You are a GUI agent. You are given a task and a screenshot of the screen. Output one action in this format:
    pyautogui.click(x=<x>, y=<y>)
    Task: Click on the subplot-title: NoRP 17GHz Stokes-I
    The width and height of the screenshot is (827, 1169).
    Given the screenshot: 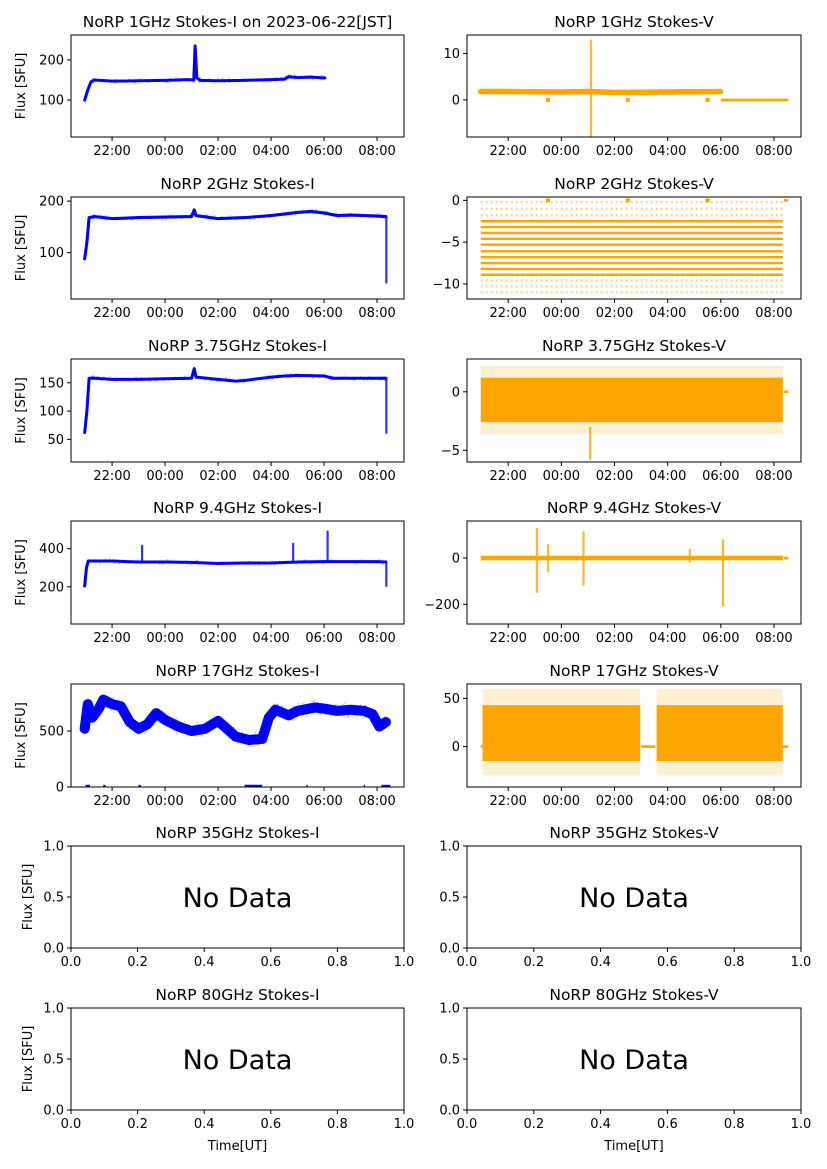 What is the action you would take?
    pyautogui.click(x=237, y=671)
    